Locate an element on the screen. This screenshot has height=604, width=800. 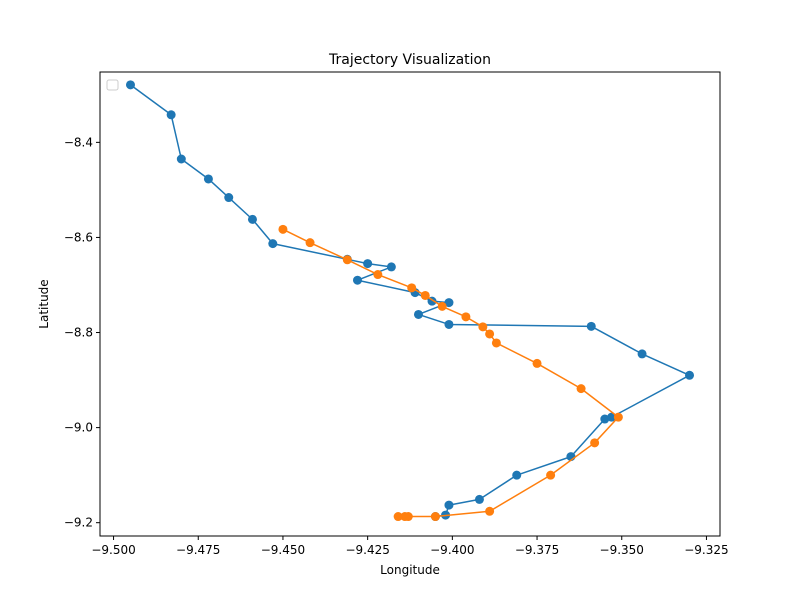
y-tick-label: −8.8 is located at coordinates (78, 333).